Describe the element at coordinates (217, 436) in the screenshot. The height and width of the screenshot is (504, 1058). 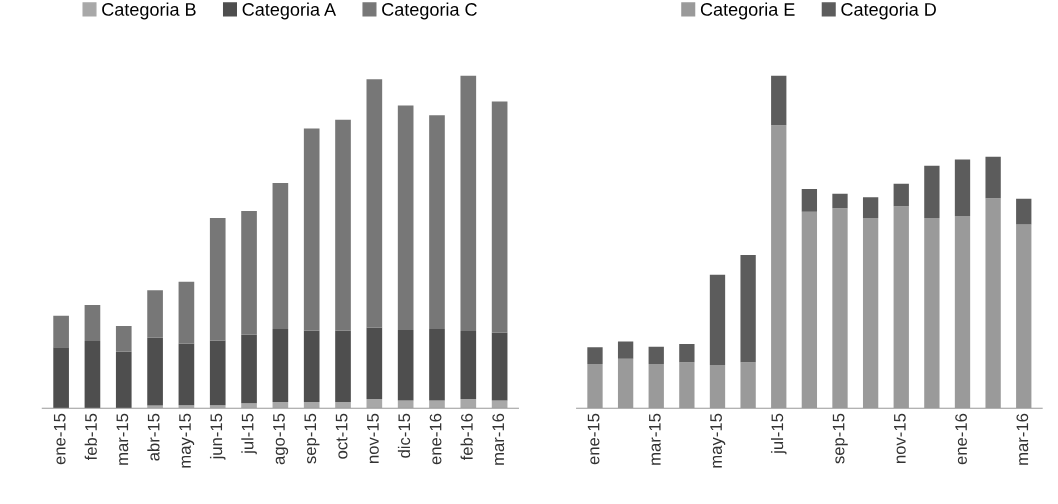
I see `x-tick-label: jun-15` at that location.